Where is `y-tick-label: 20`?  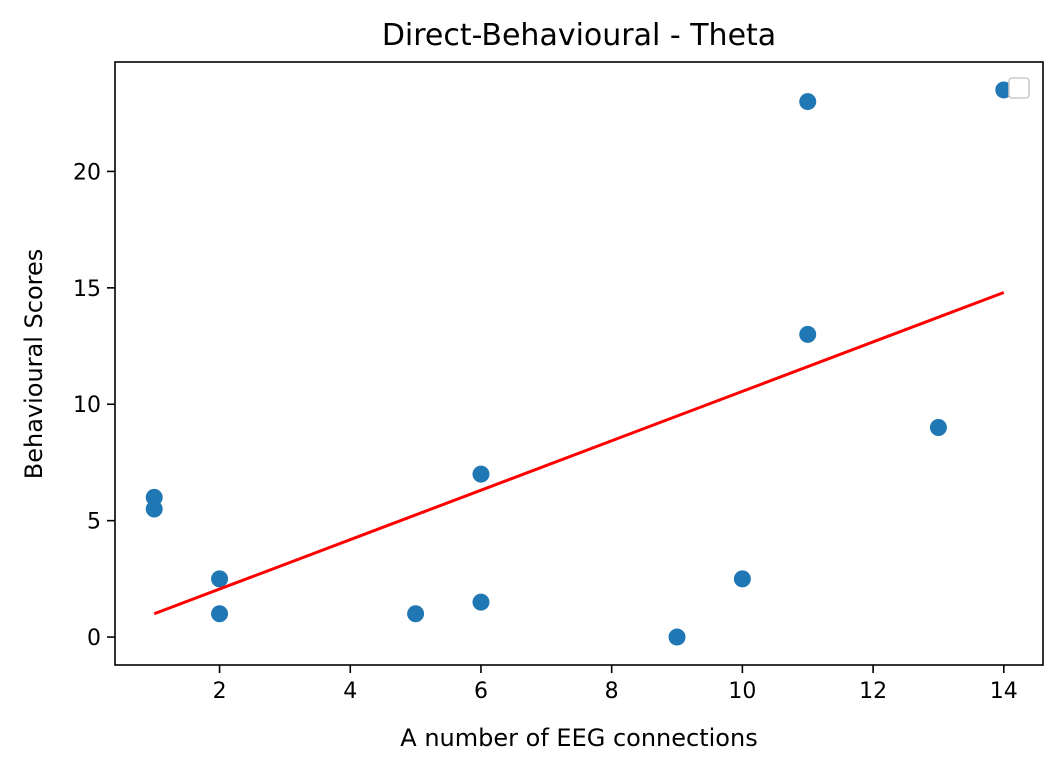 y-tick-label: 20 is located at coordinates (87, 172).